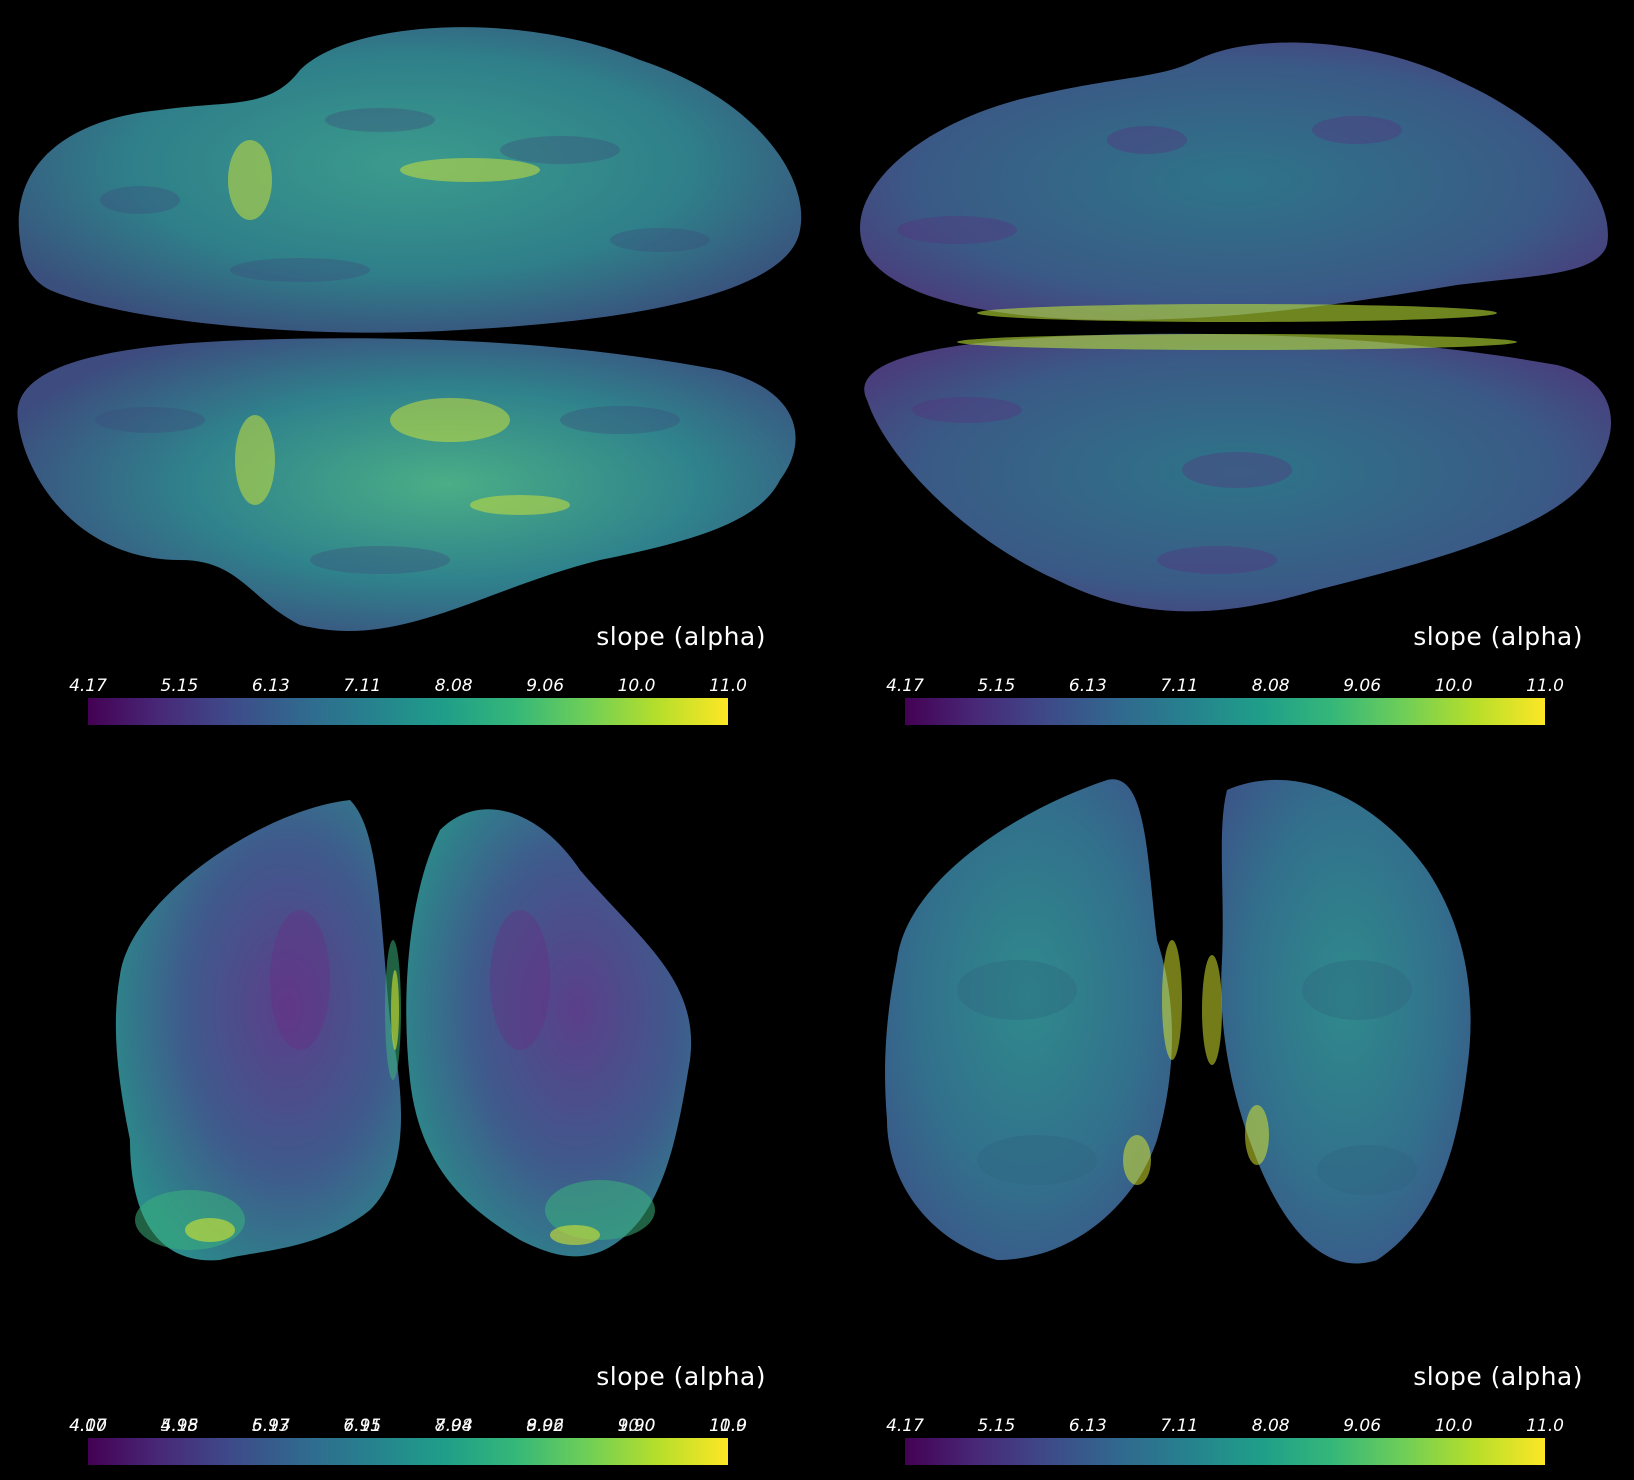 Image resolution: width=1634 pixels, height=1480 pixels. I want to click on right-hemisphere-posterior, so click(1346, 1021).